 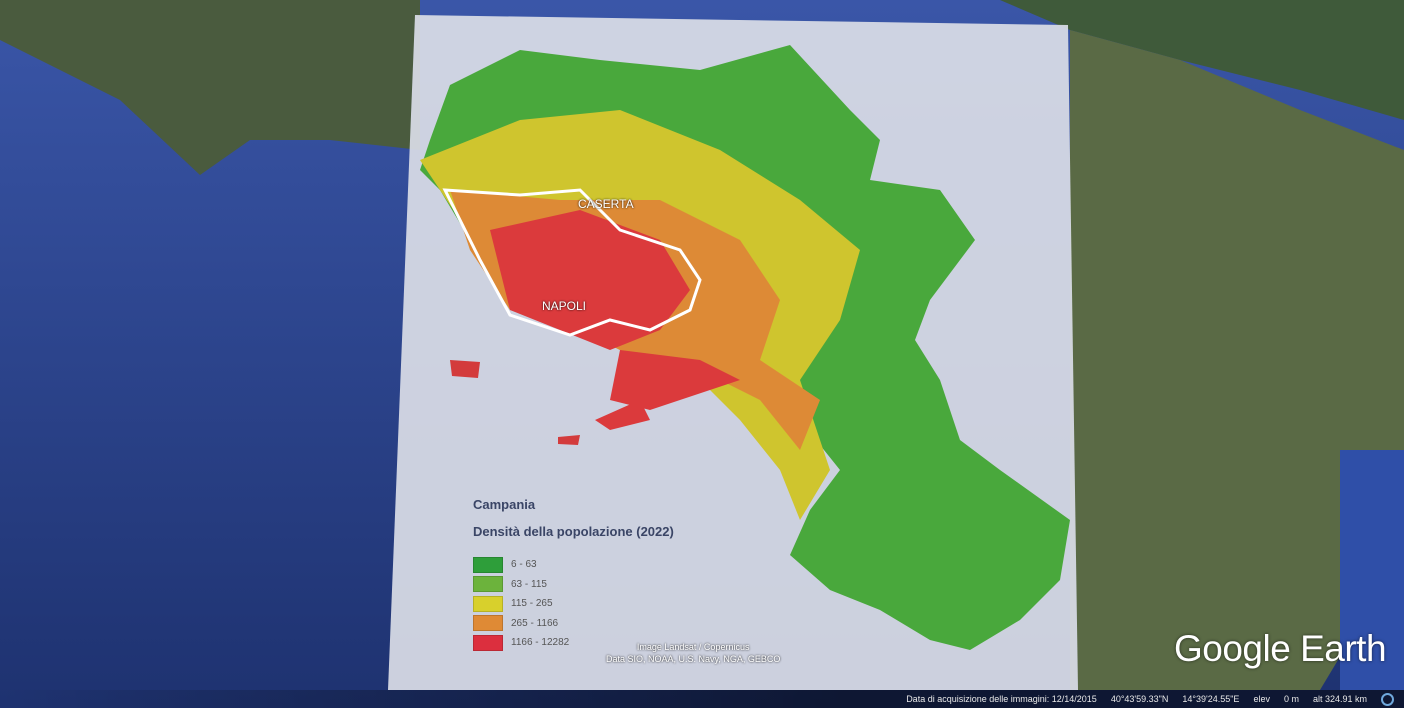 What do you see at coordinates (693, 647) in the screenshot?
I see `credit-line: Image Landsat / Copernicus` at bounding box center [693, 647].